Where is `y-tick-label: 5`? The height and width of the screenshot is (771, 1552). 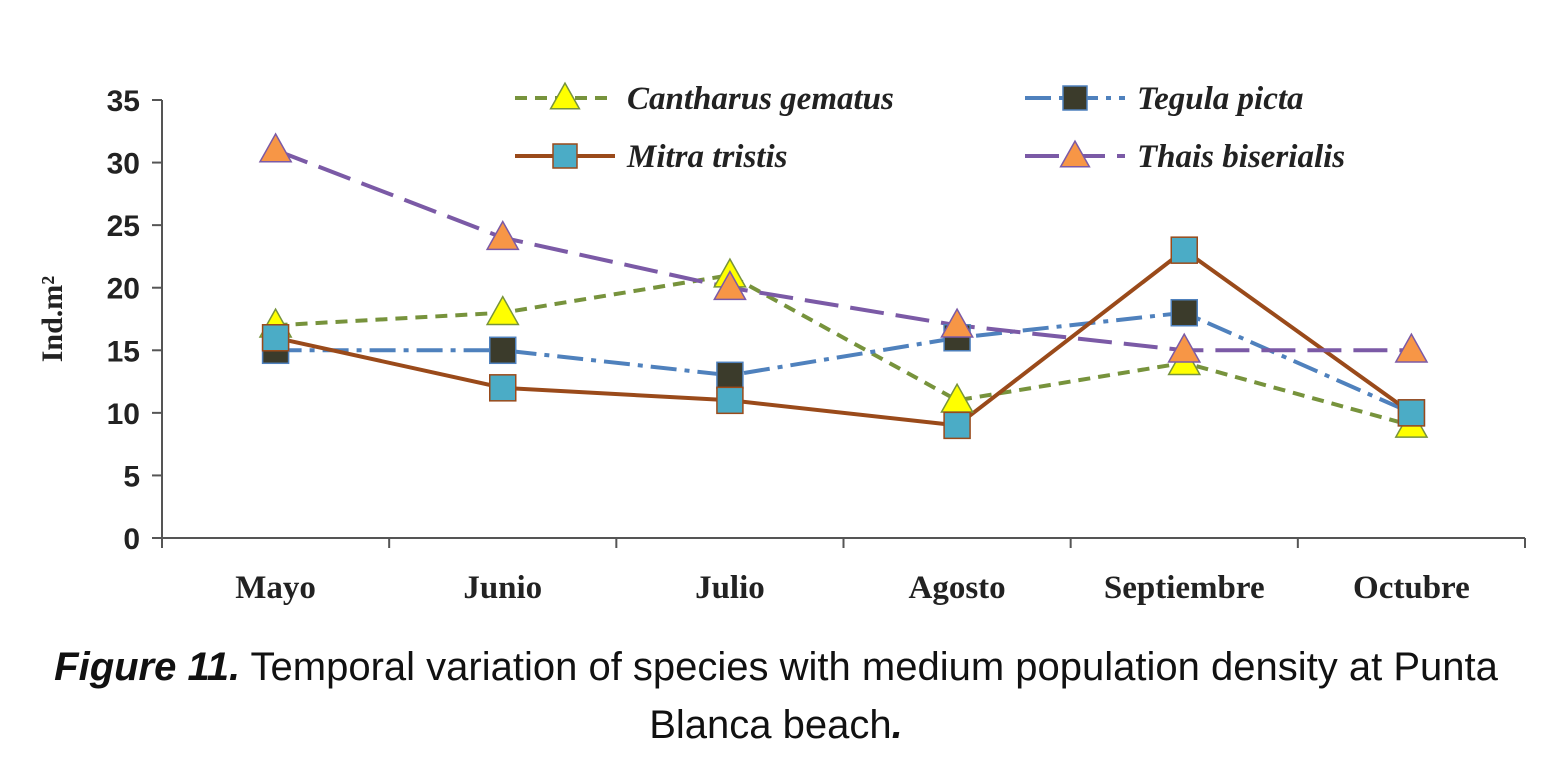 y-tick-label: 5 is located at coordinates (131, 476).